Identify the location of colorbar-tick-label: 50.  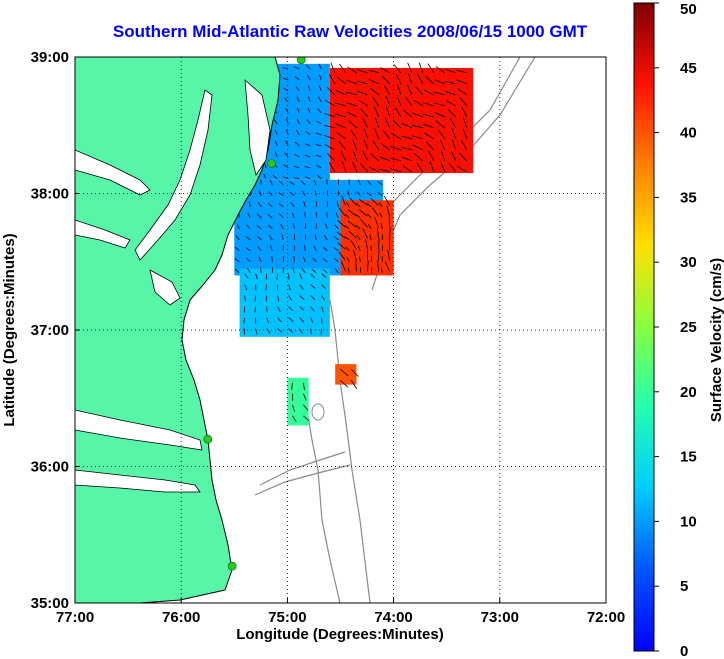
(688, 9).